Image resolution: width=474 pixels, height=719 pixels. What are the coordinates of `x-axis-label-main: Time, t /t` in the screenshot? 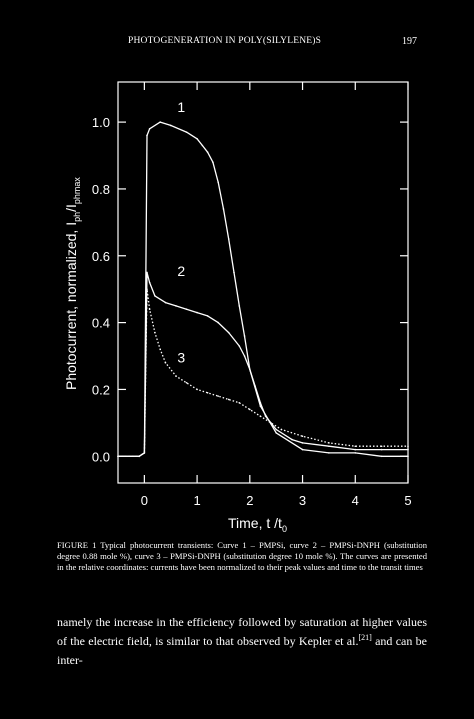 It's located at (255, 523).